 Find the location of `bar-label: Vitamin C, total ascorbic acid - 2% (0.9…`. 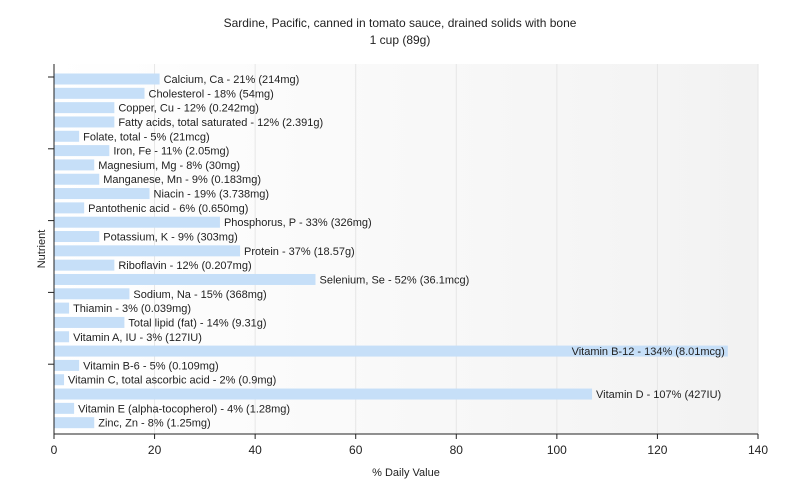

bar-label: Vitamin C, total ascorbic acid - 2% (0.9… is located at coordinates (172, 381).